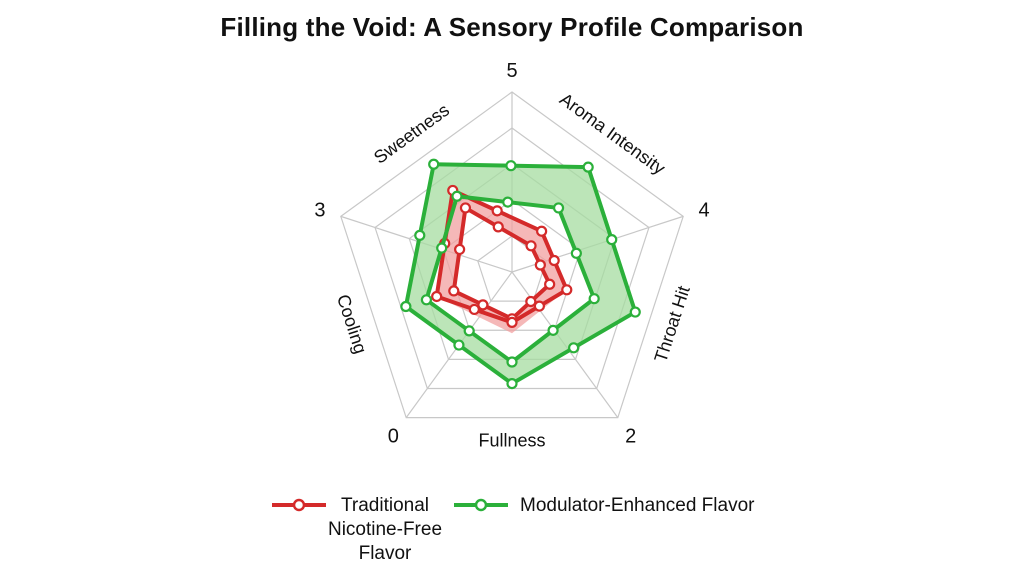 This screenshot has width=1024, height=566. Describe the element at coordinates (553, 330) in the screenshot. I see `series-1-inner-point-1m` at that location.